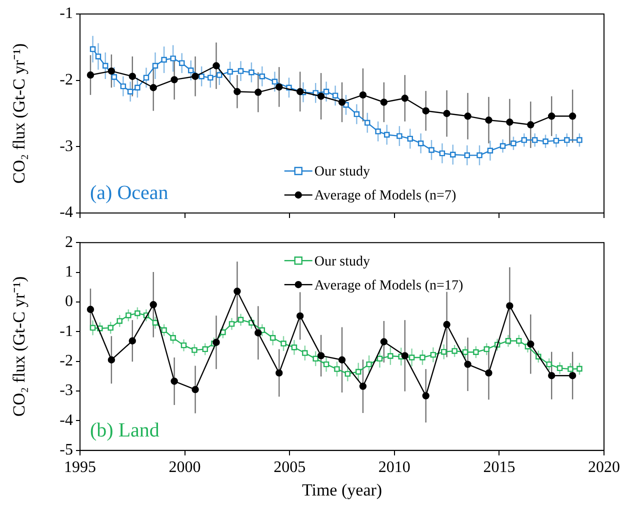 The image size is (631, 509). Describe the element at coordinates (499, 467) in the screenshot. I see `x-tick-label: 2015` at that location.